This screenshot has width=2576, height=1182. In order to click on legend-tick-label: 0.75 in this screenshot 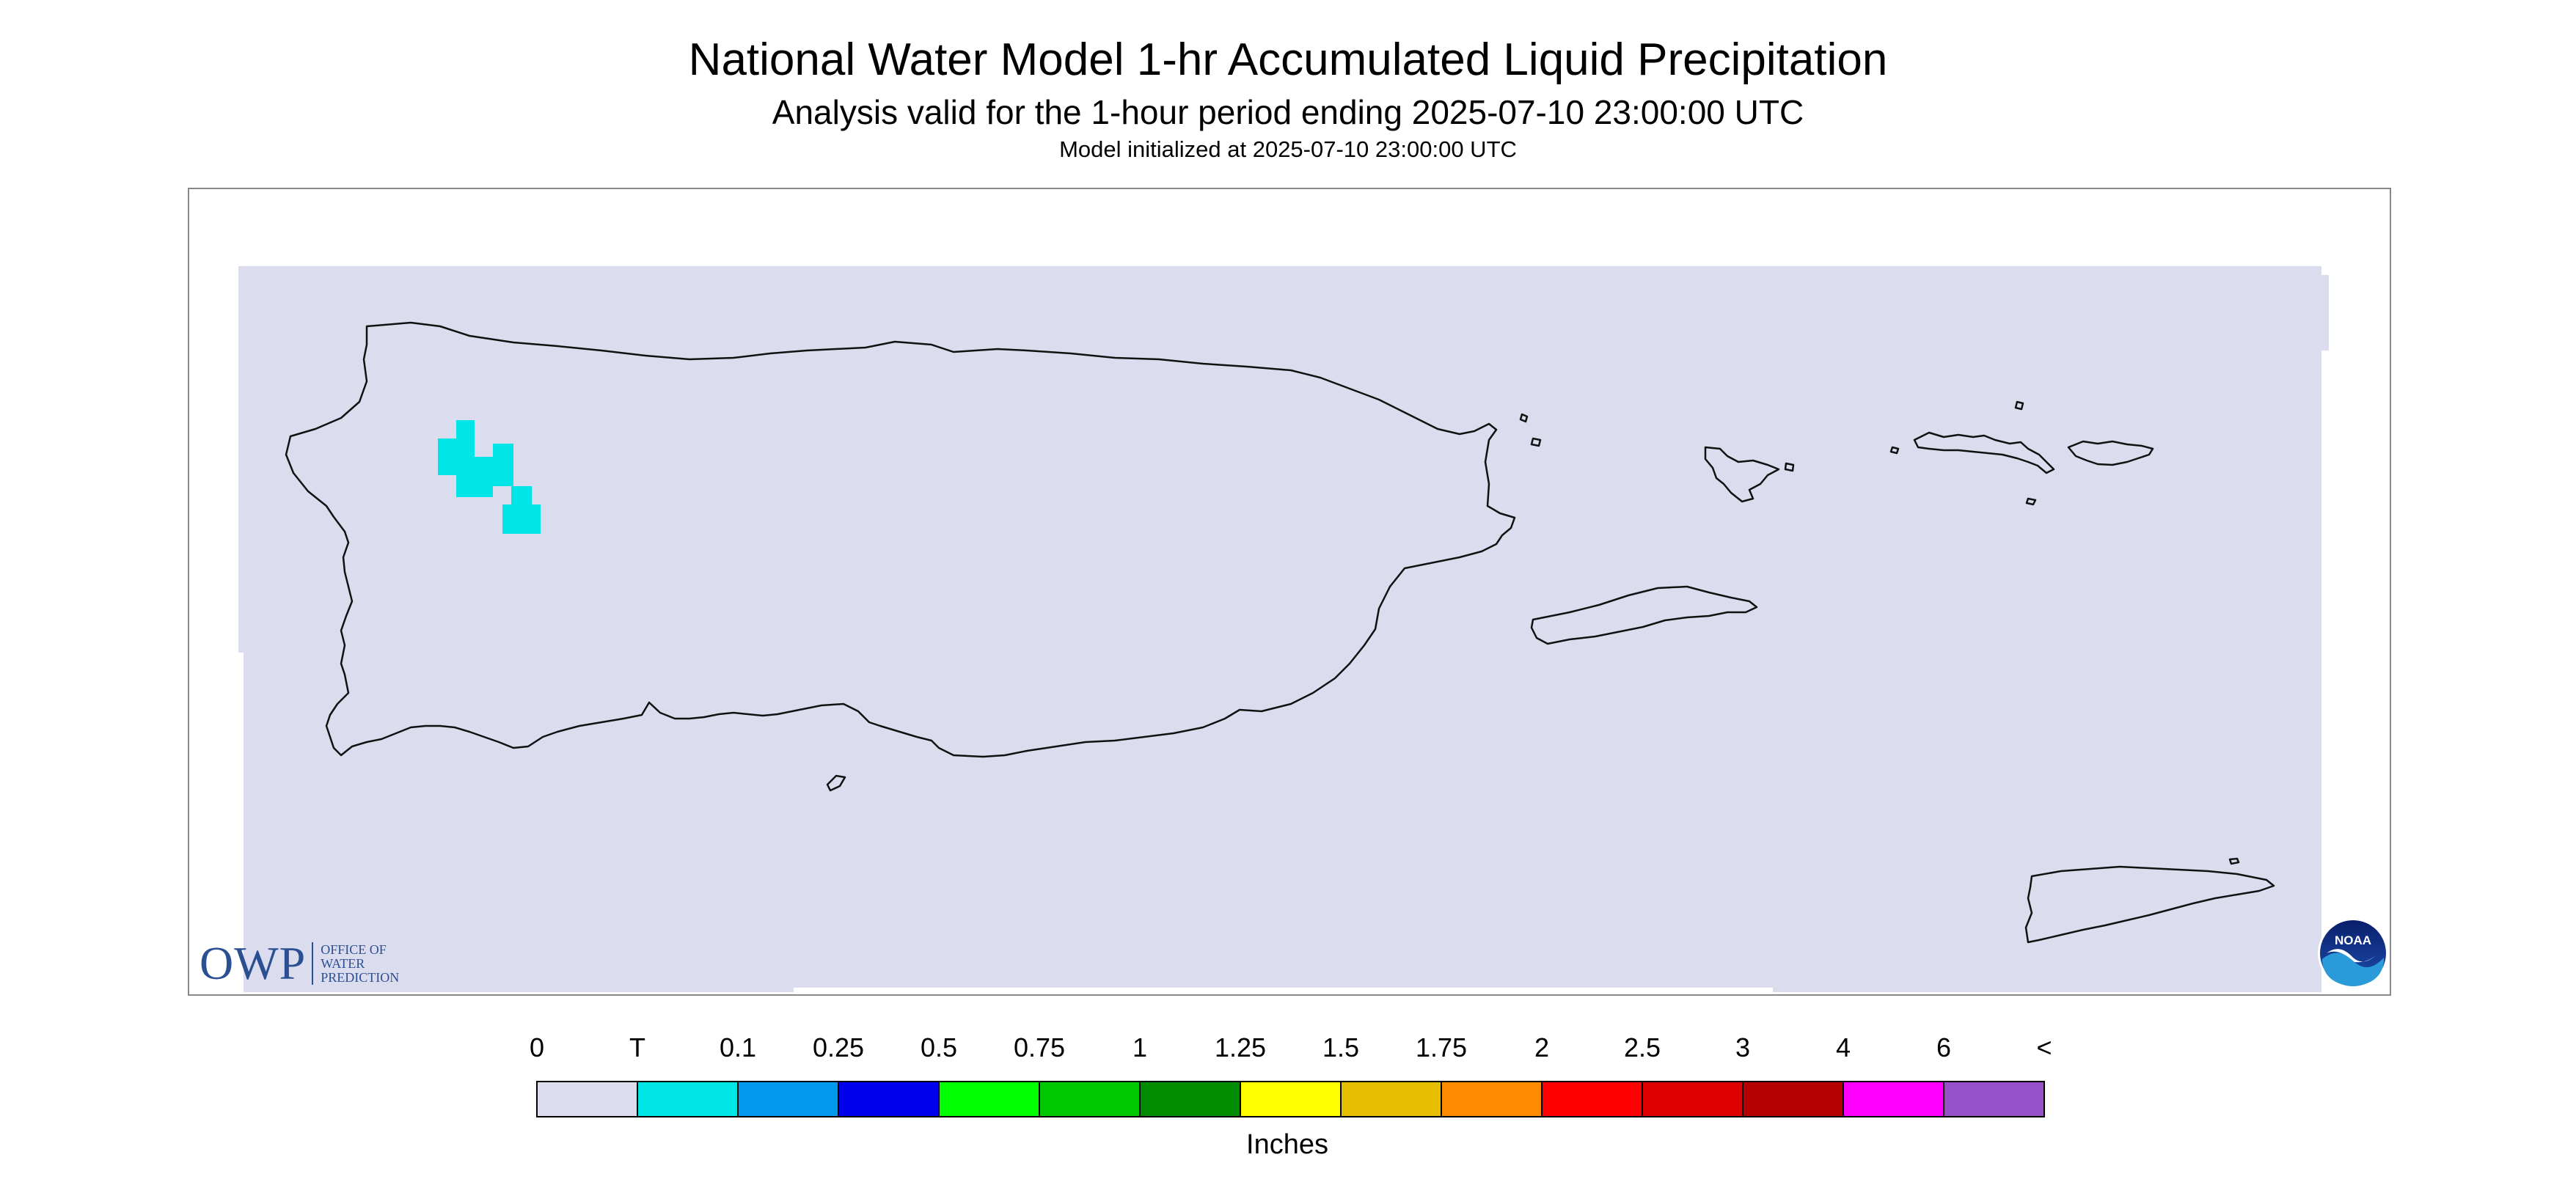, I will do `click(1039, 1047)`.